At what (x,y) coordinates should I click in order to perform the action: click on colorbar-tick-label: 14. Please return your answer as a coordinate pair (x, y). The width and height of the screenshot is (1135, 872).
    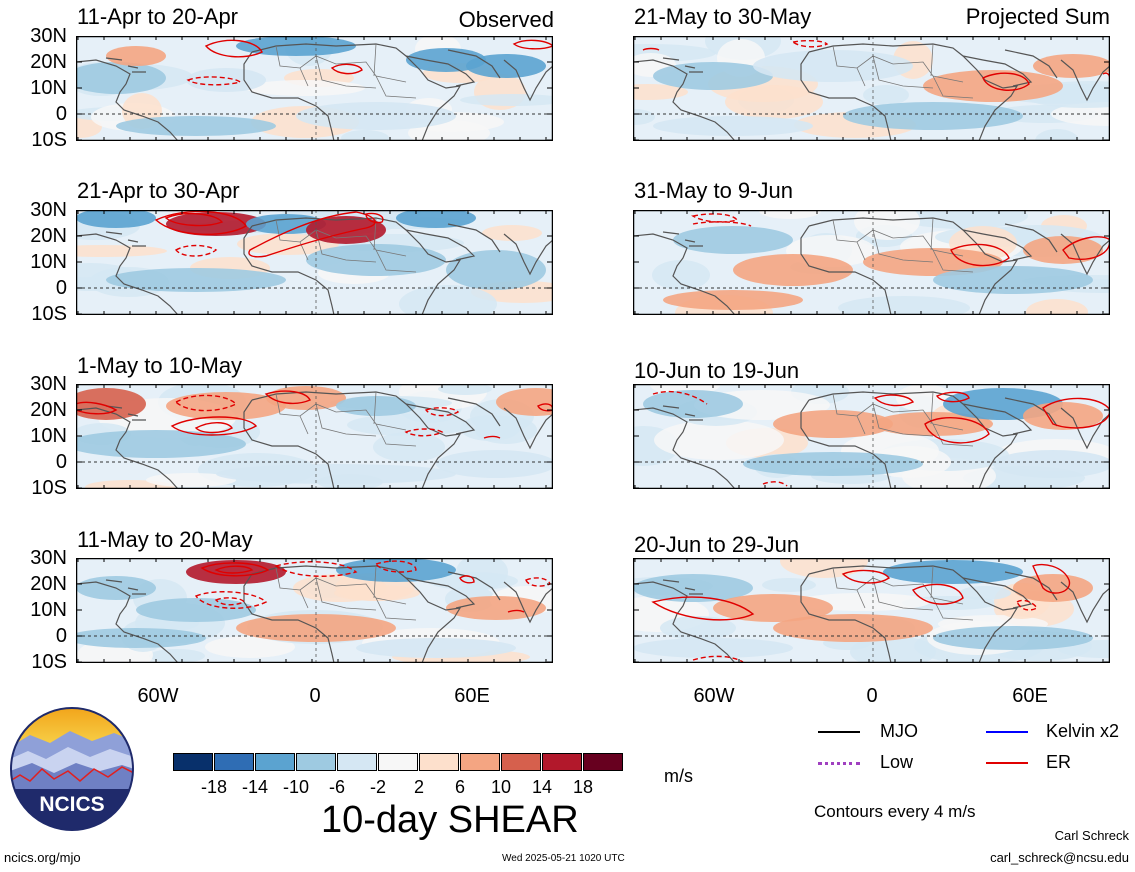
    Looking at the image, I should click on (542, 787).